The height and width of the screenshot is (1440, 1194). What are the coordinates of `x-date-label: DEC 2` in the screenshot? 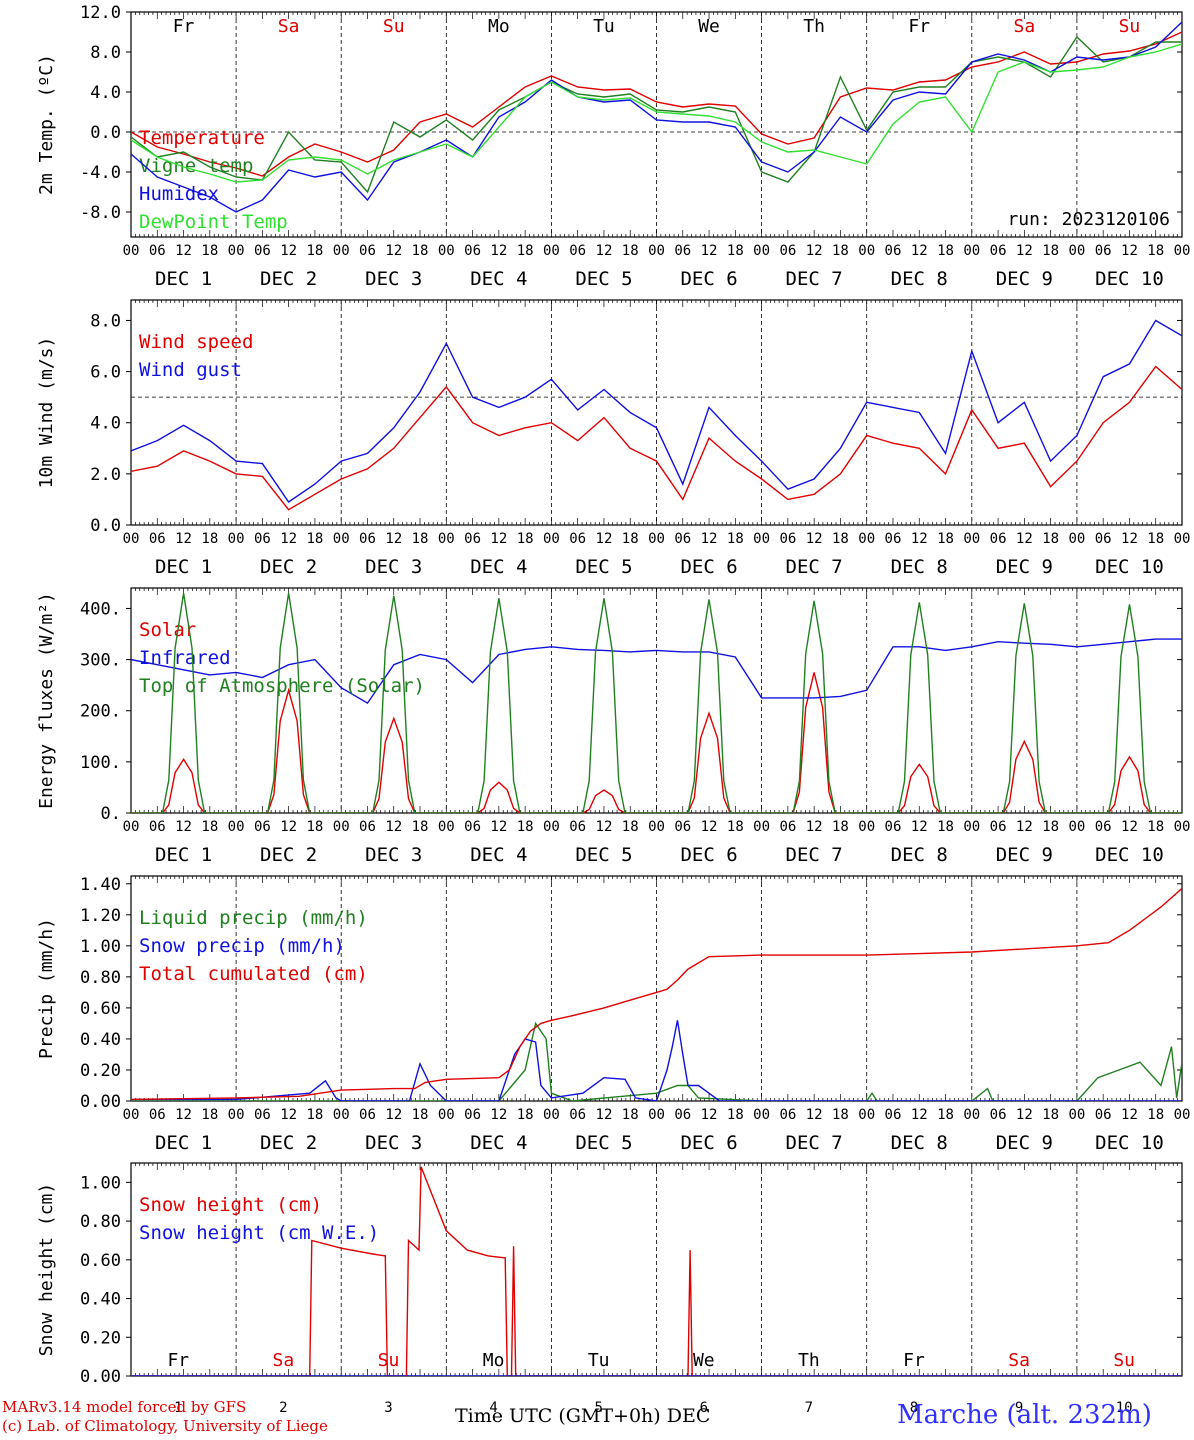 It's located at (288, 855).